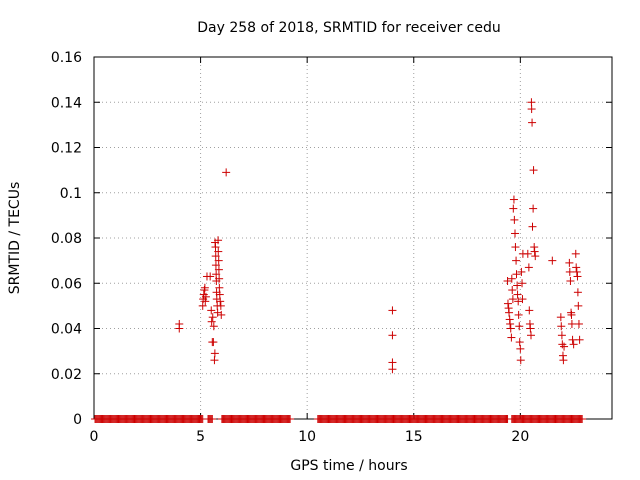  I want to click on y-tick-label: 0.16, so click(66, 58).